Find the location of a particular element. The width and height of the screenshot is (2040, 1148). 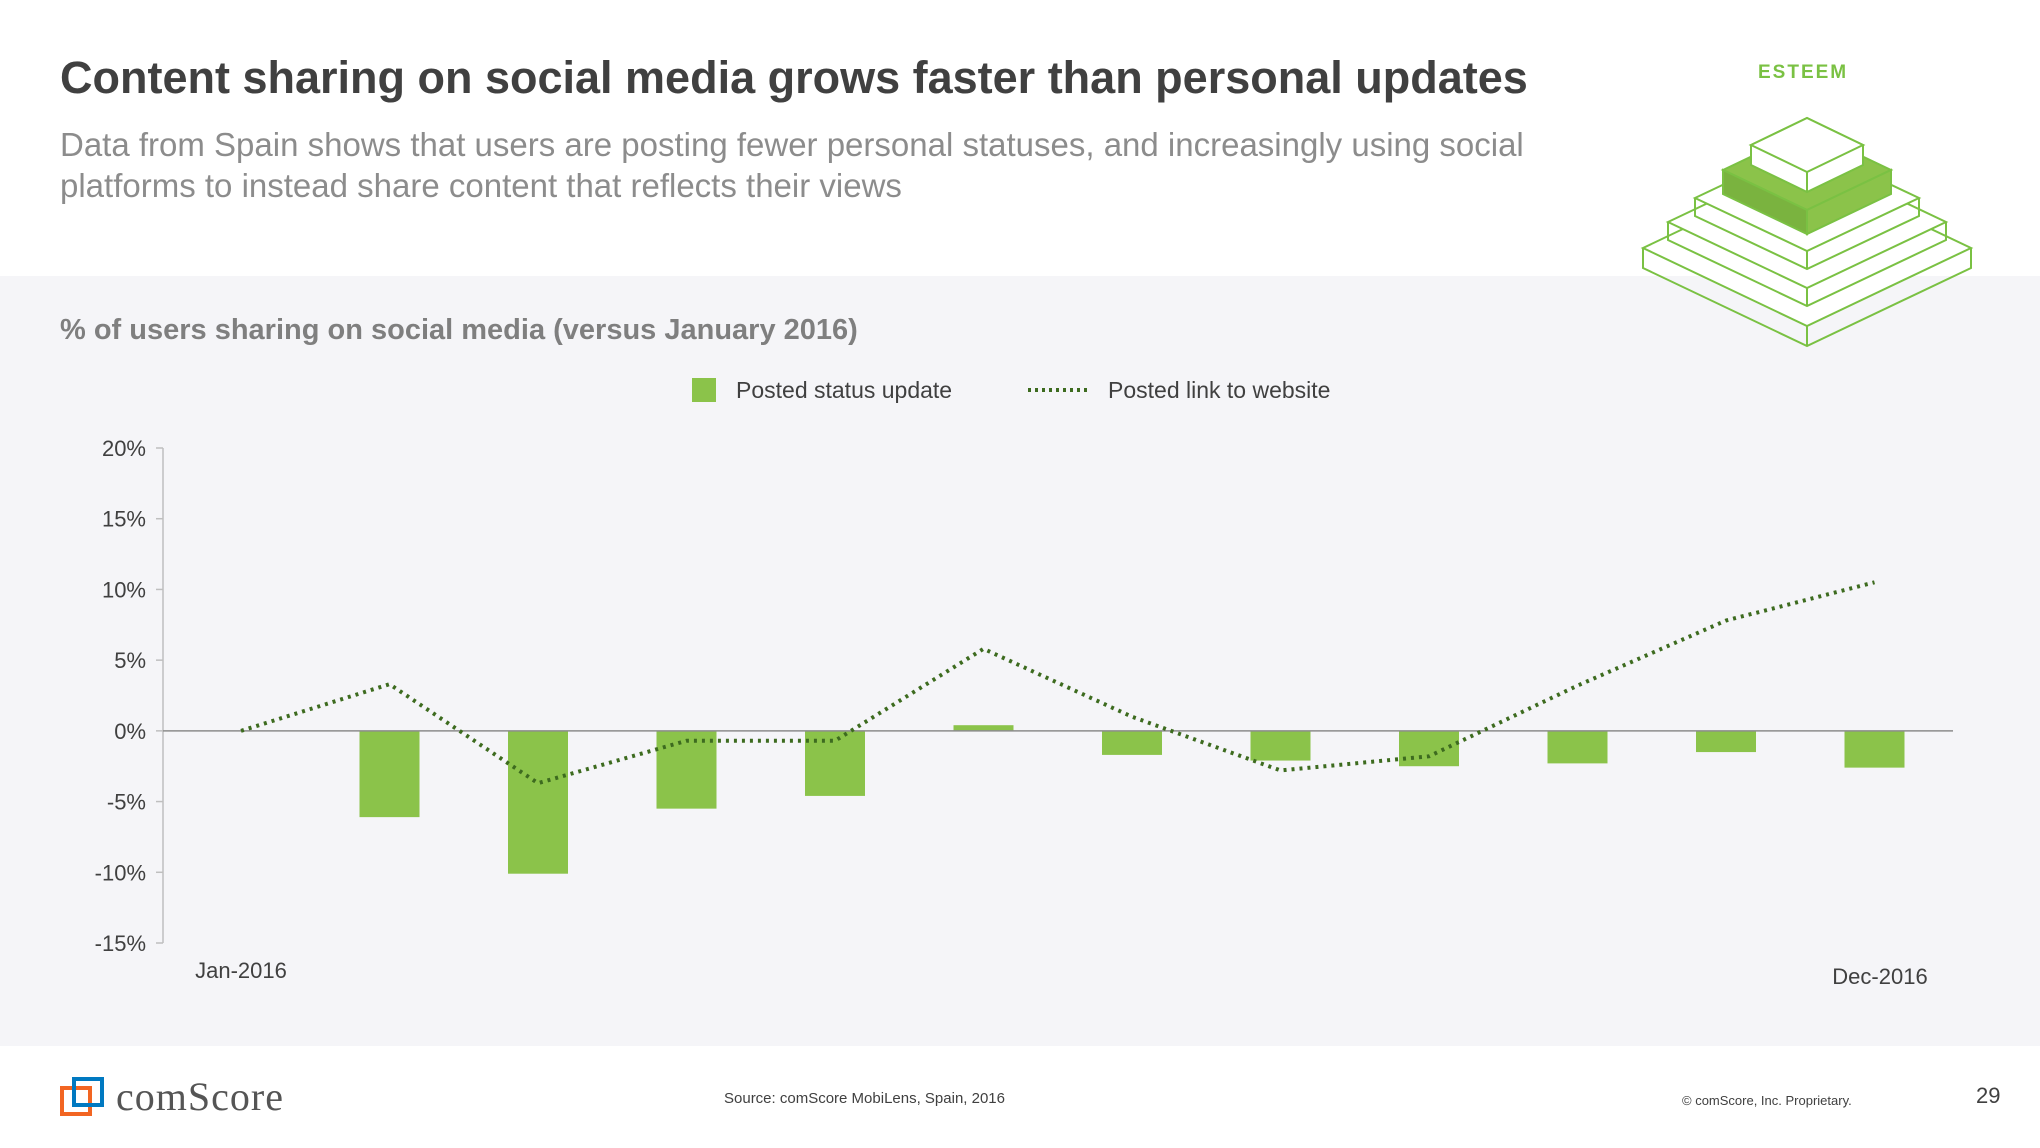

y-tick-label: -5% is located at coordinates (126, 802).